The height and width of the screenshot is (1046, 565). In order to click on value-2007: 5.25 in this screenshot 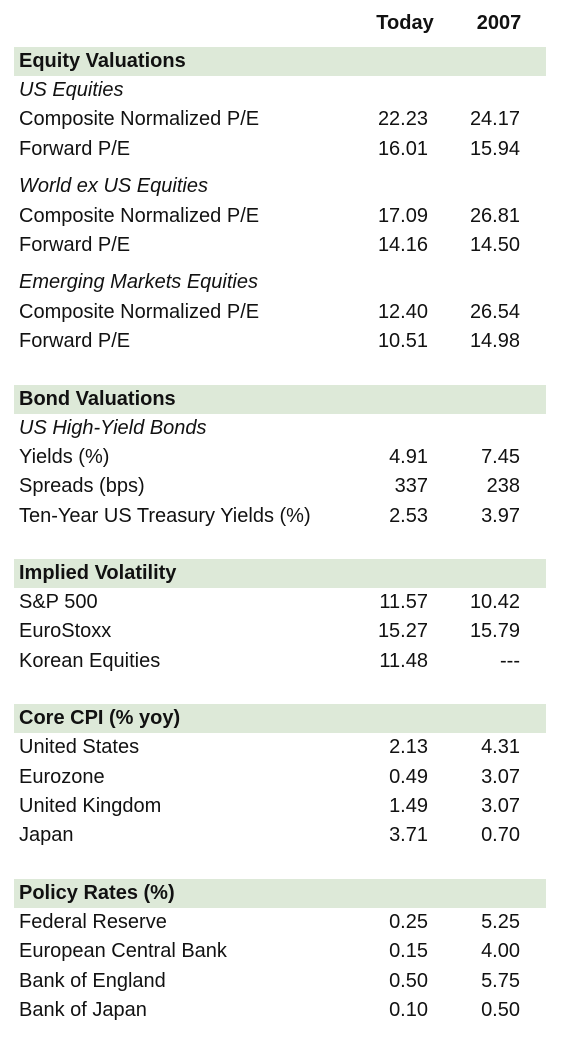, I will do `click(500, 921)`.